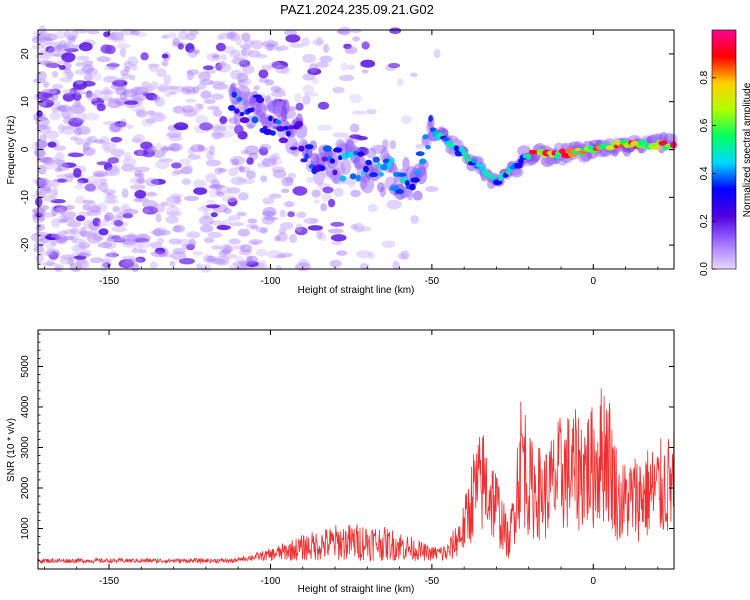 The height and width of the screenshot is (600, 750). Describe the element at coordinates (704, 221) in the screenshot. I see `colorbar-tick-label: 0.2` at that location.